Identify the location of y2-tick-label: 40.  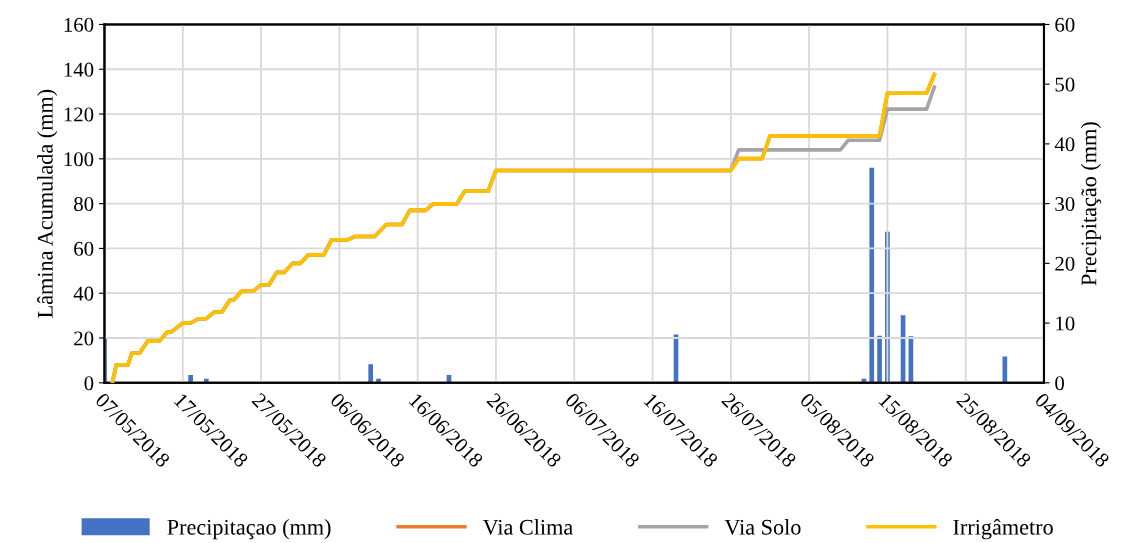
(1064, 144).